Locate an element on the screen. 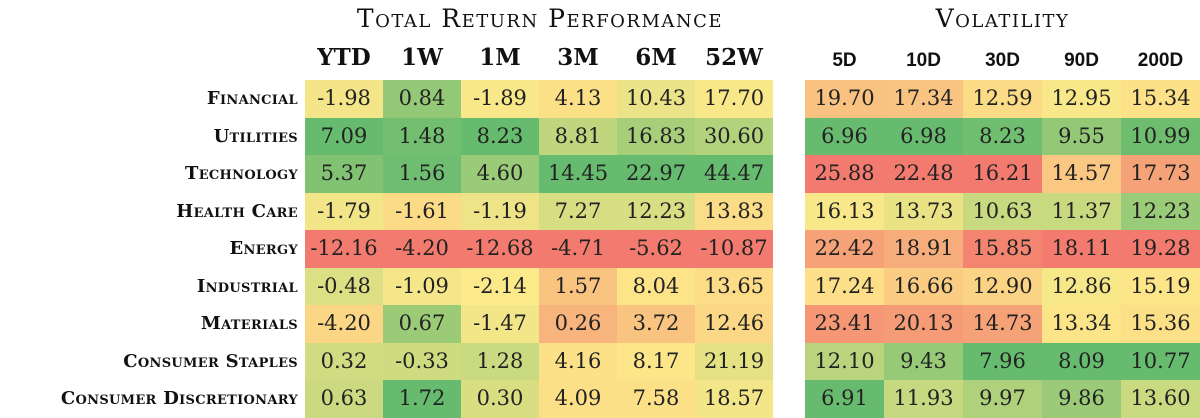 This screenshot has height=418, width=1200. return-col-header-1m: 1M is located at coordinates (500, 57).